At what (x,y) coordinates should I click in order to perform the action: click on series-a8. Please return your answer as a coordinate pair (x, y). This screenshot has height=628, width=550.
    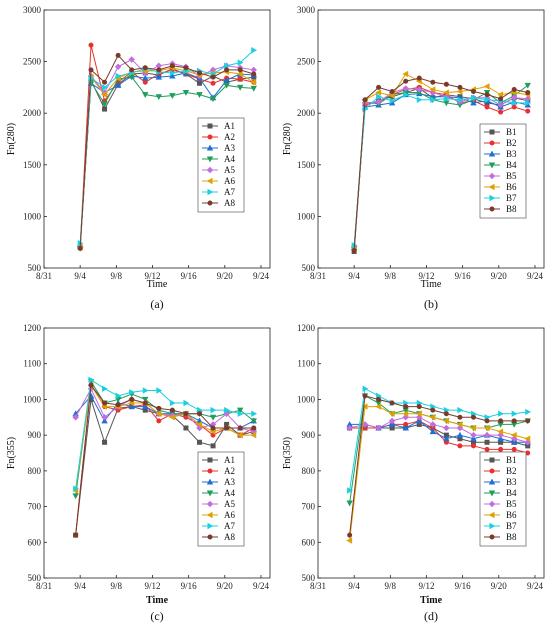
    Looking at the image, I should click on (167, 151).